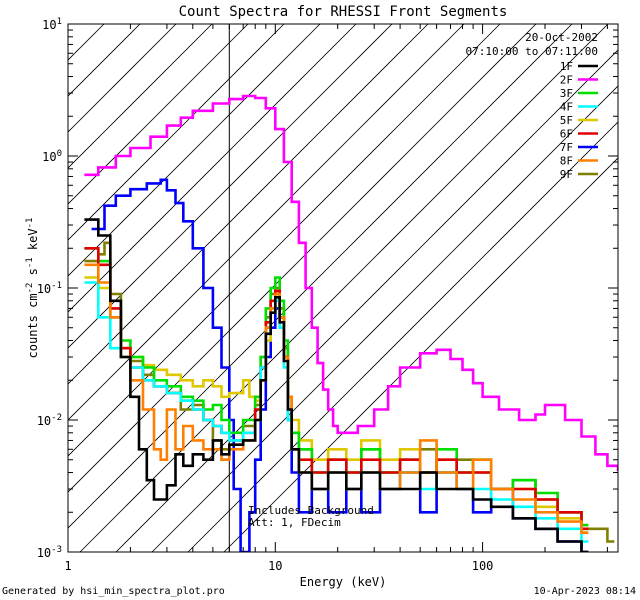  What do you see at coordinates (59, 22) in the screenshot?
I see `y-tick-label-exp: 1` at bounding box center [59, 22].